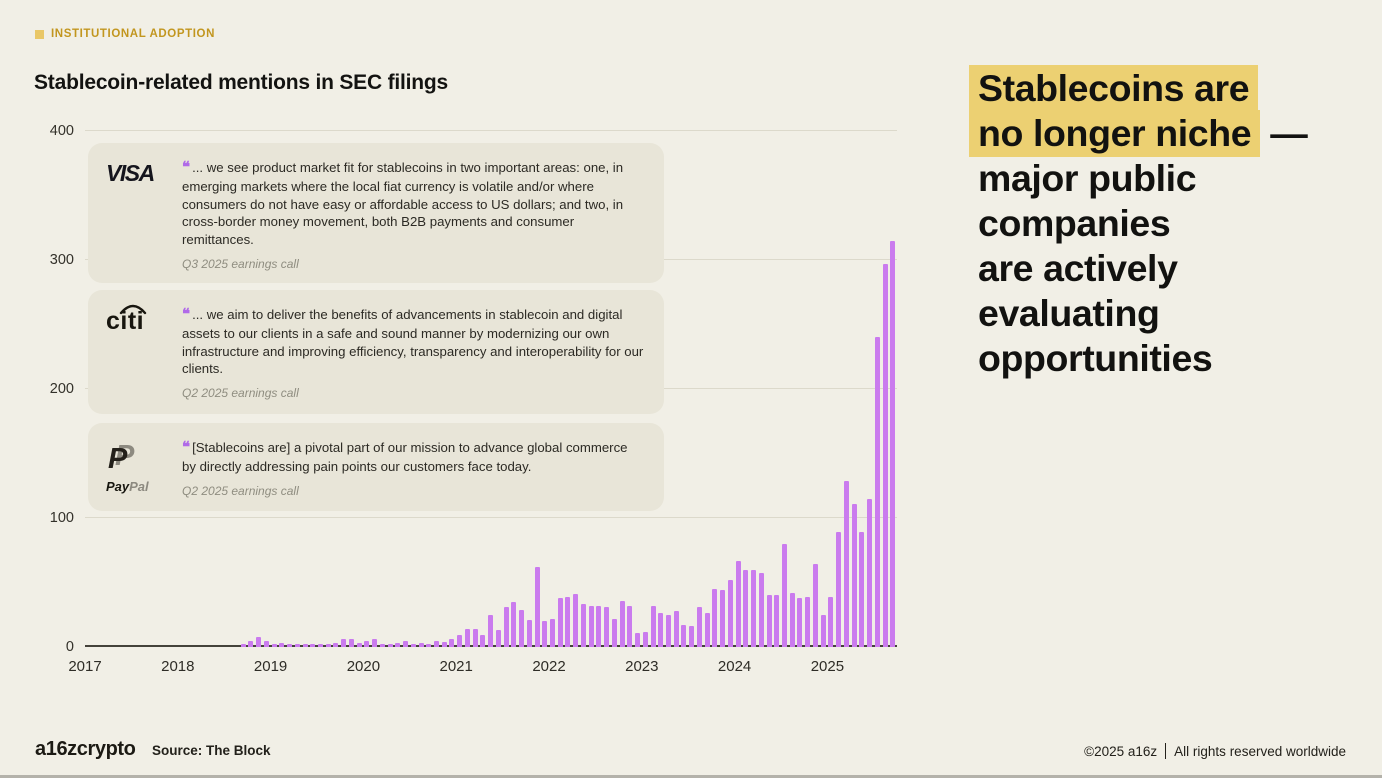 This screenshot has width=1382, height=778. Describe the element at coordinates (61, 518) in the screenshot. I see `y-tick-label: 100` at that location.